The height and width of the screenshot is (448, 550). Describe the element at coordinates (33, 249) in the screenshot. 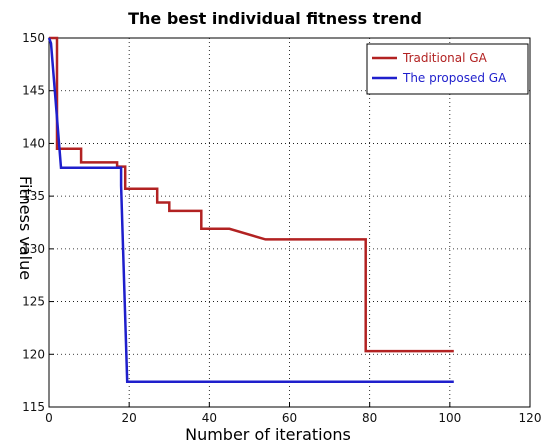

I see `y-tick-label: 130` at that location.